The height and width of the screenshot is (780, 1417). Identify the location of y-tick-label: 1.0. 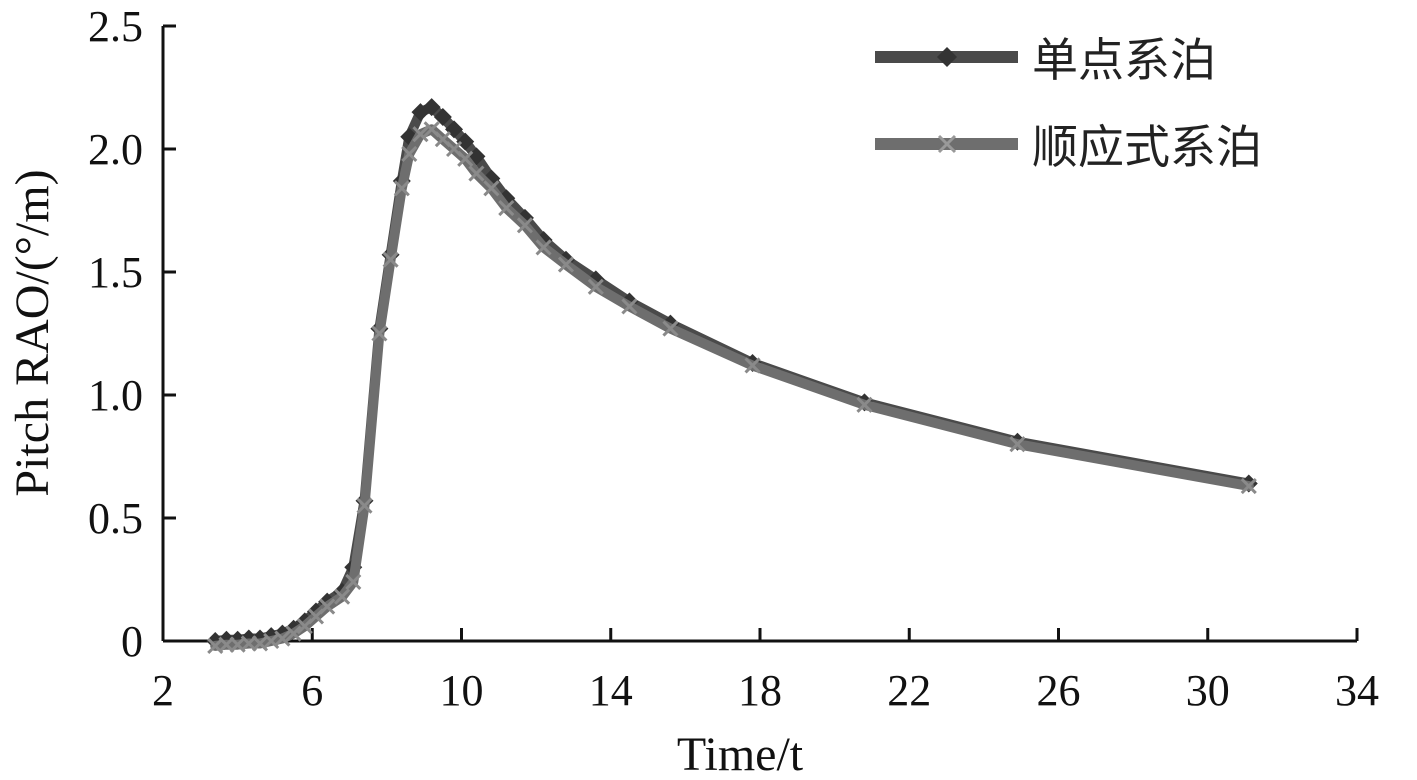
(115, 395).